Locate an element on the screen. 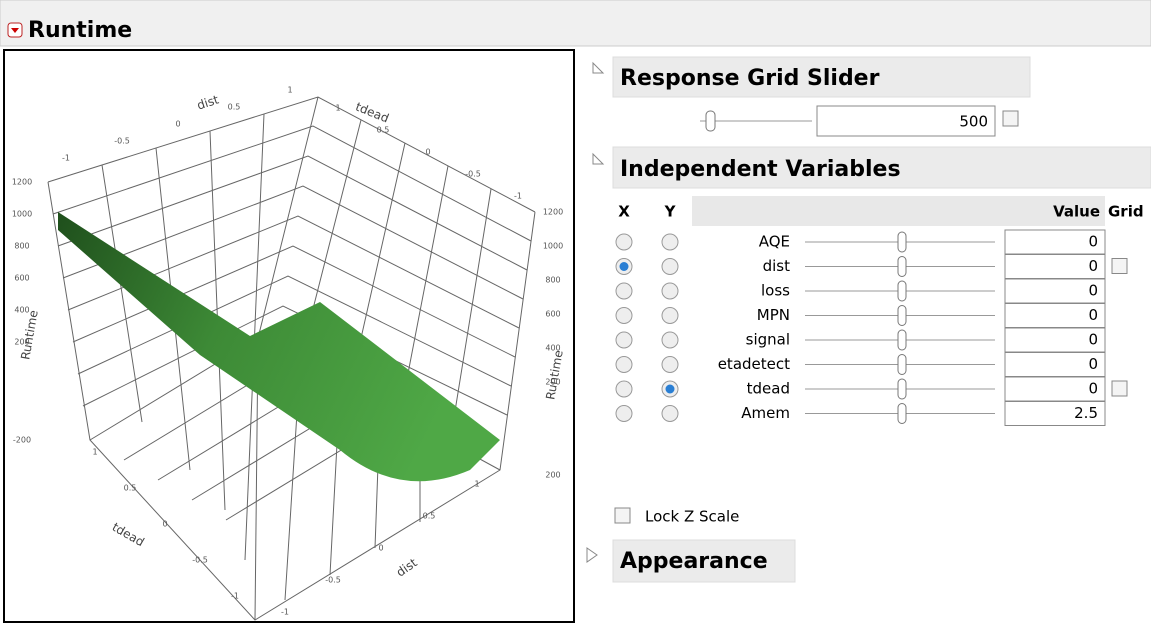  section-title: Response Grid Slider is located at coordinates (750, 78).